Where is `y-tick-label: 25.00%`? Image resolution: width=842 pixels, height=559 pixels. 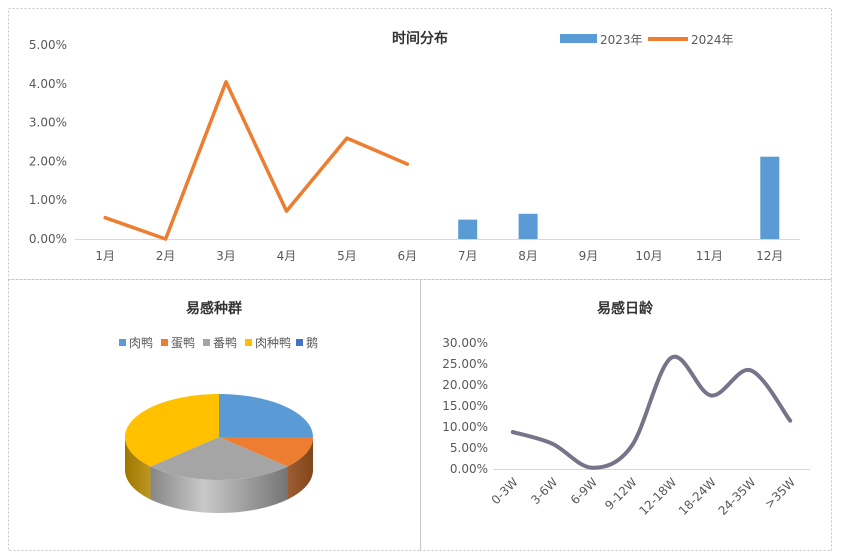 y-tick-label: 25.00% is located at coordinates (465, 364).